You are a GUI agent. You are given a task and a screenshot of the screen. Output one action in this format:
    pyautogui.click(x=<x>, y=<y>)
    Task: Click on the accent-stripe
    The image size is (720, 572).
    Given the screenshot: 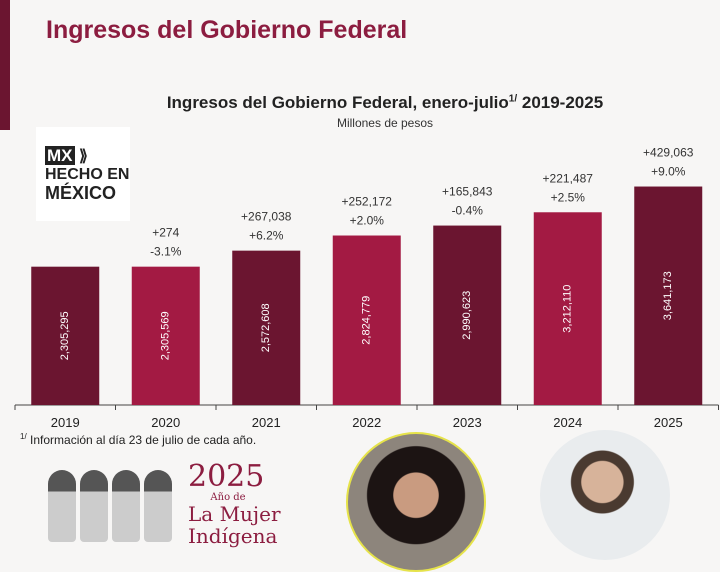 What is the action you would take?
    pyautogui.click(x=5, y=65)
    